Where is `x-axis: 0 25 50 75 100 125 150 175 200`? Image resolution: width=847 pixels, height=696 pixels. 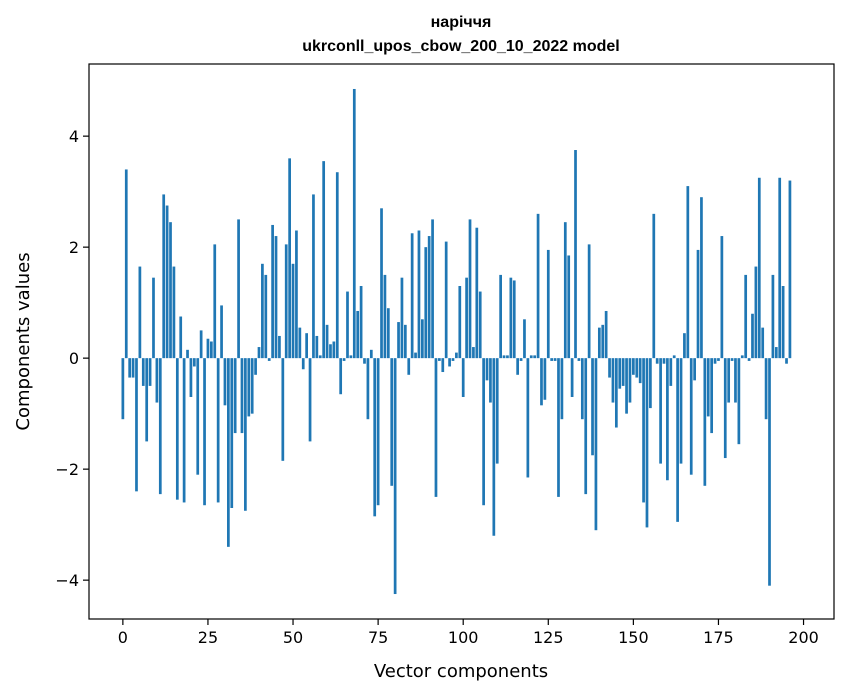 x-axis: 0 25 50 75 100 125 150 175 200 is located at coordinates (468, 633).